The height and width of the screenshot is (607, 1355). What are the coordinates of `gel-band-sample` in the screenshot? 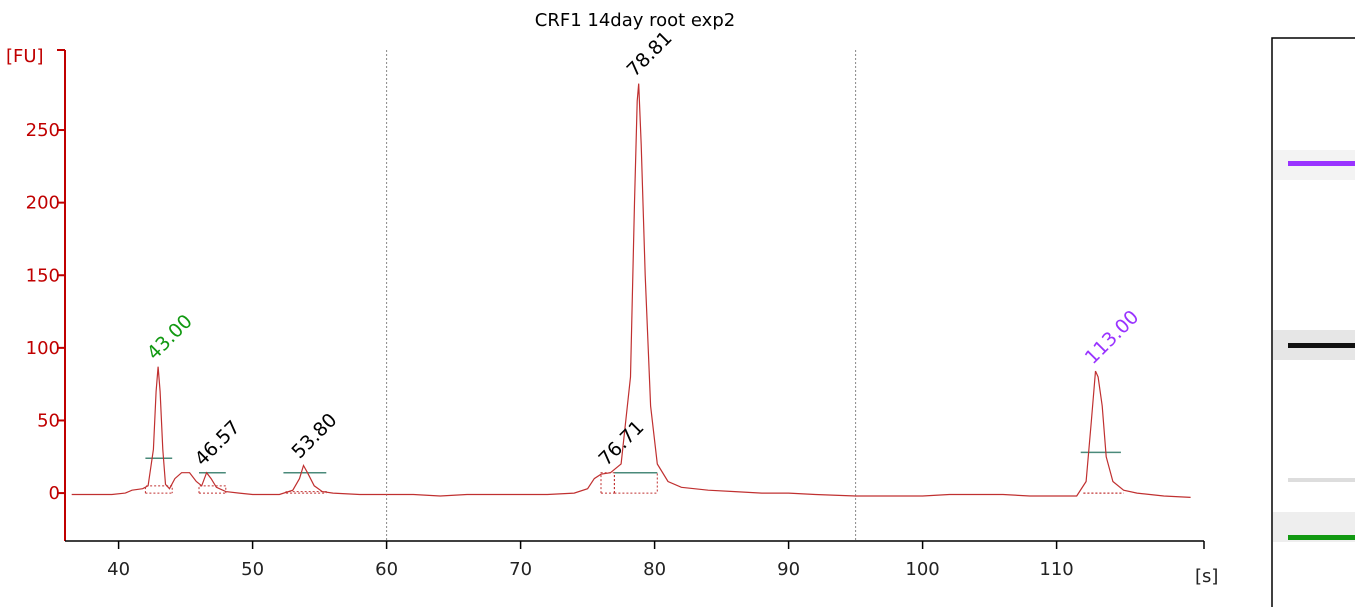 It's located at (1321, 345).